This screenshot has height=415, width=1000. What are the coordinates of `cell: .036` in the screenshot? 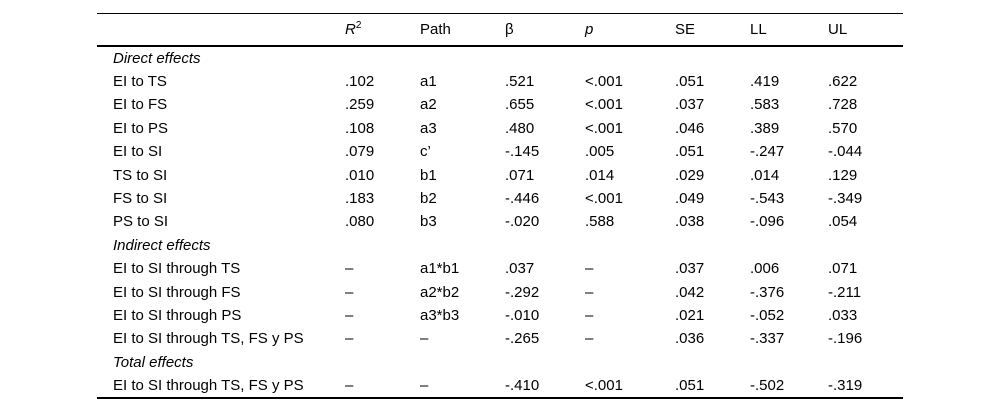 It's located at (690, 339).